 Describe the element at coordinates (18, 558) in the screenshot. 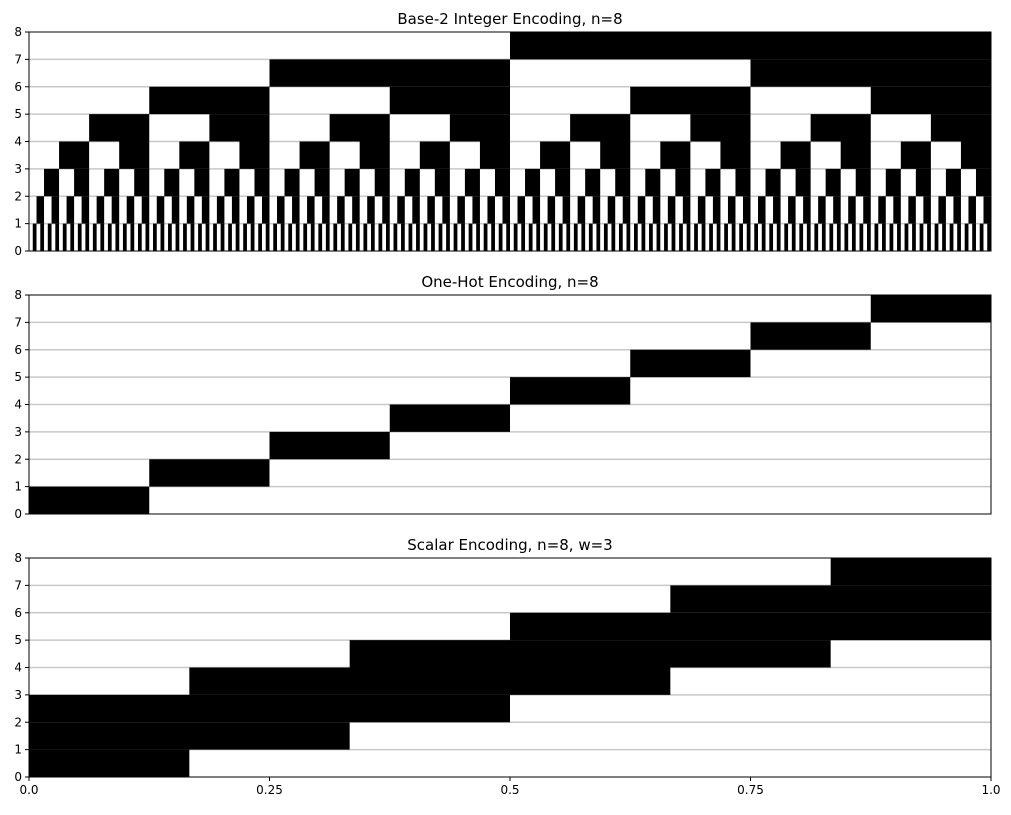

I see `y-tick-label: 8` at that location.